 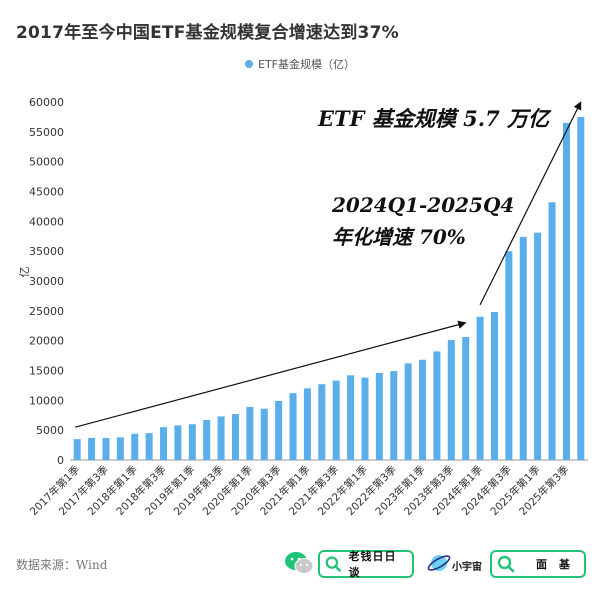 I want to click on y-tick-label: 5000, so click(x=50, y=430).